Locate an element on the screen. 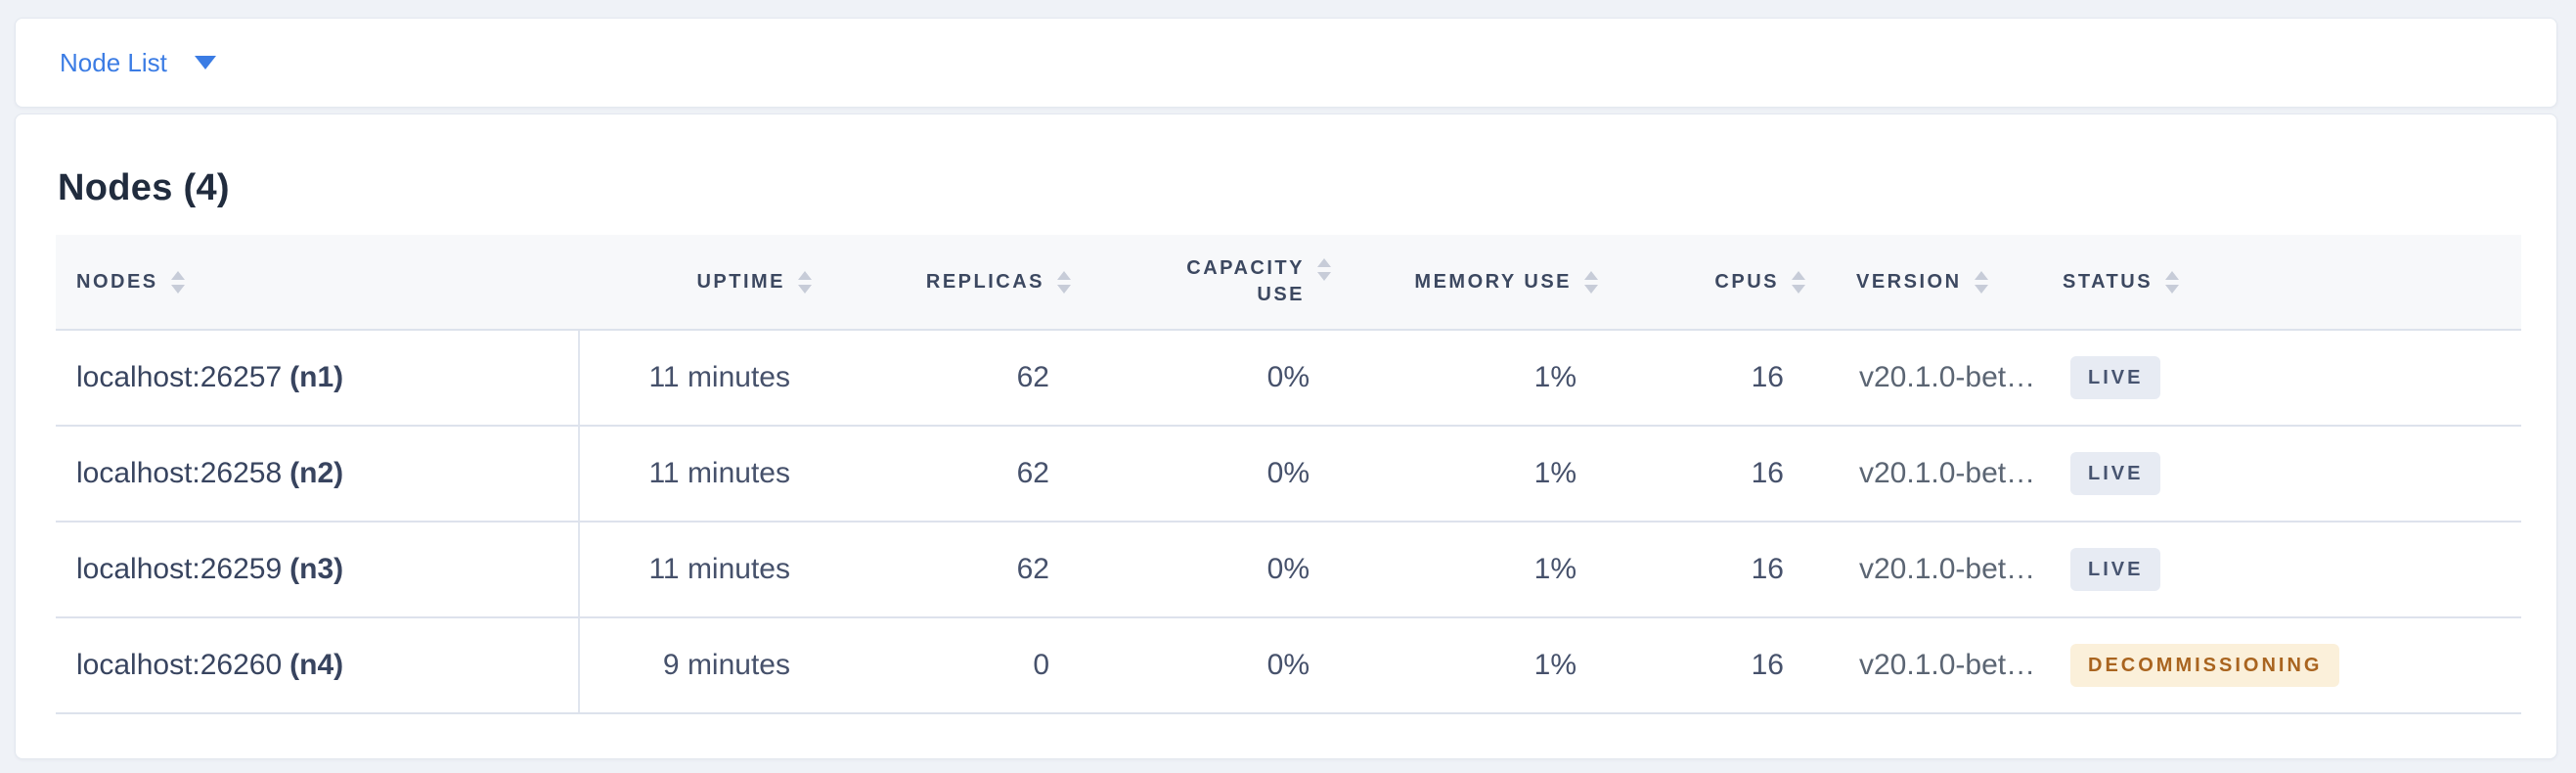 The height and width of the screenshot is (773, 2576). view-switcher-bar: Node List is located at coordinates (1286, 63).